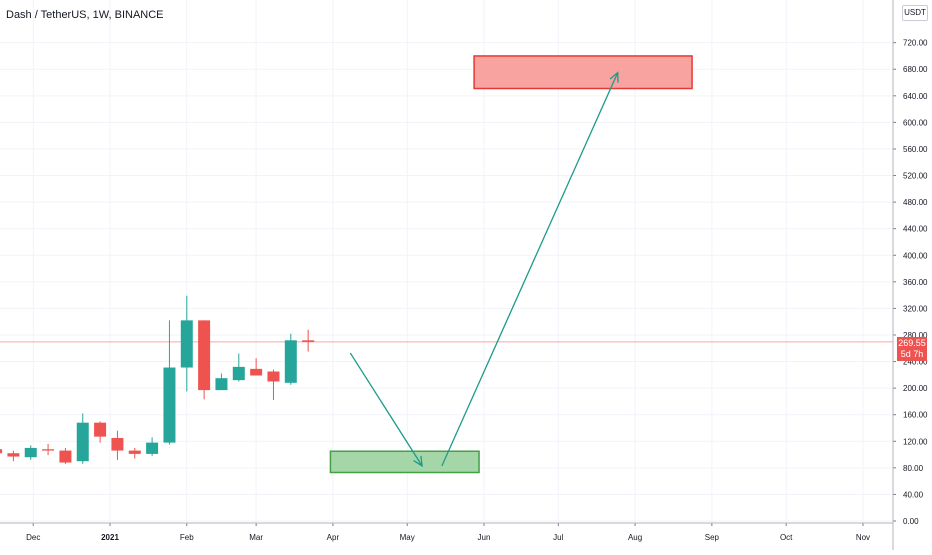 The image size is (932, 555). What do you see at coordinates (915, 308) in the screenshot?
I see `y-tick-label: 320.00` at bounding box center [915, 308].